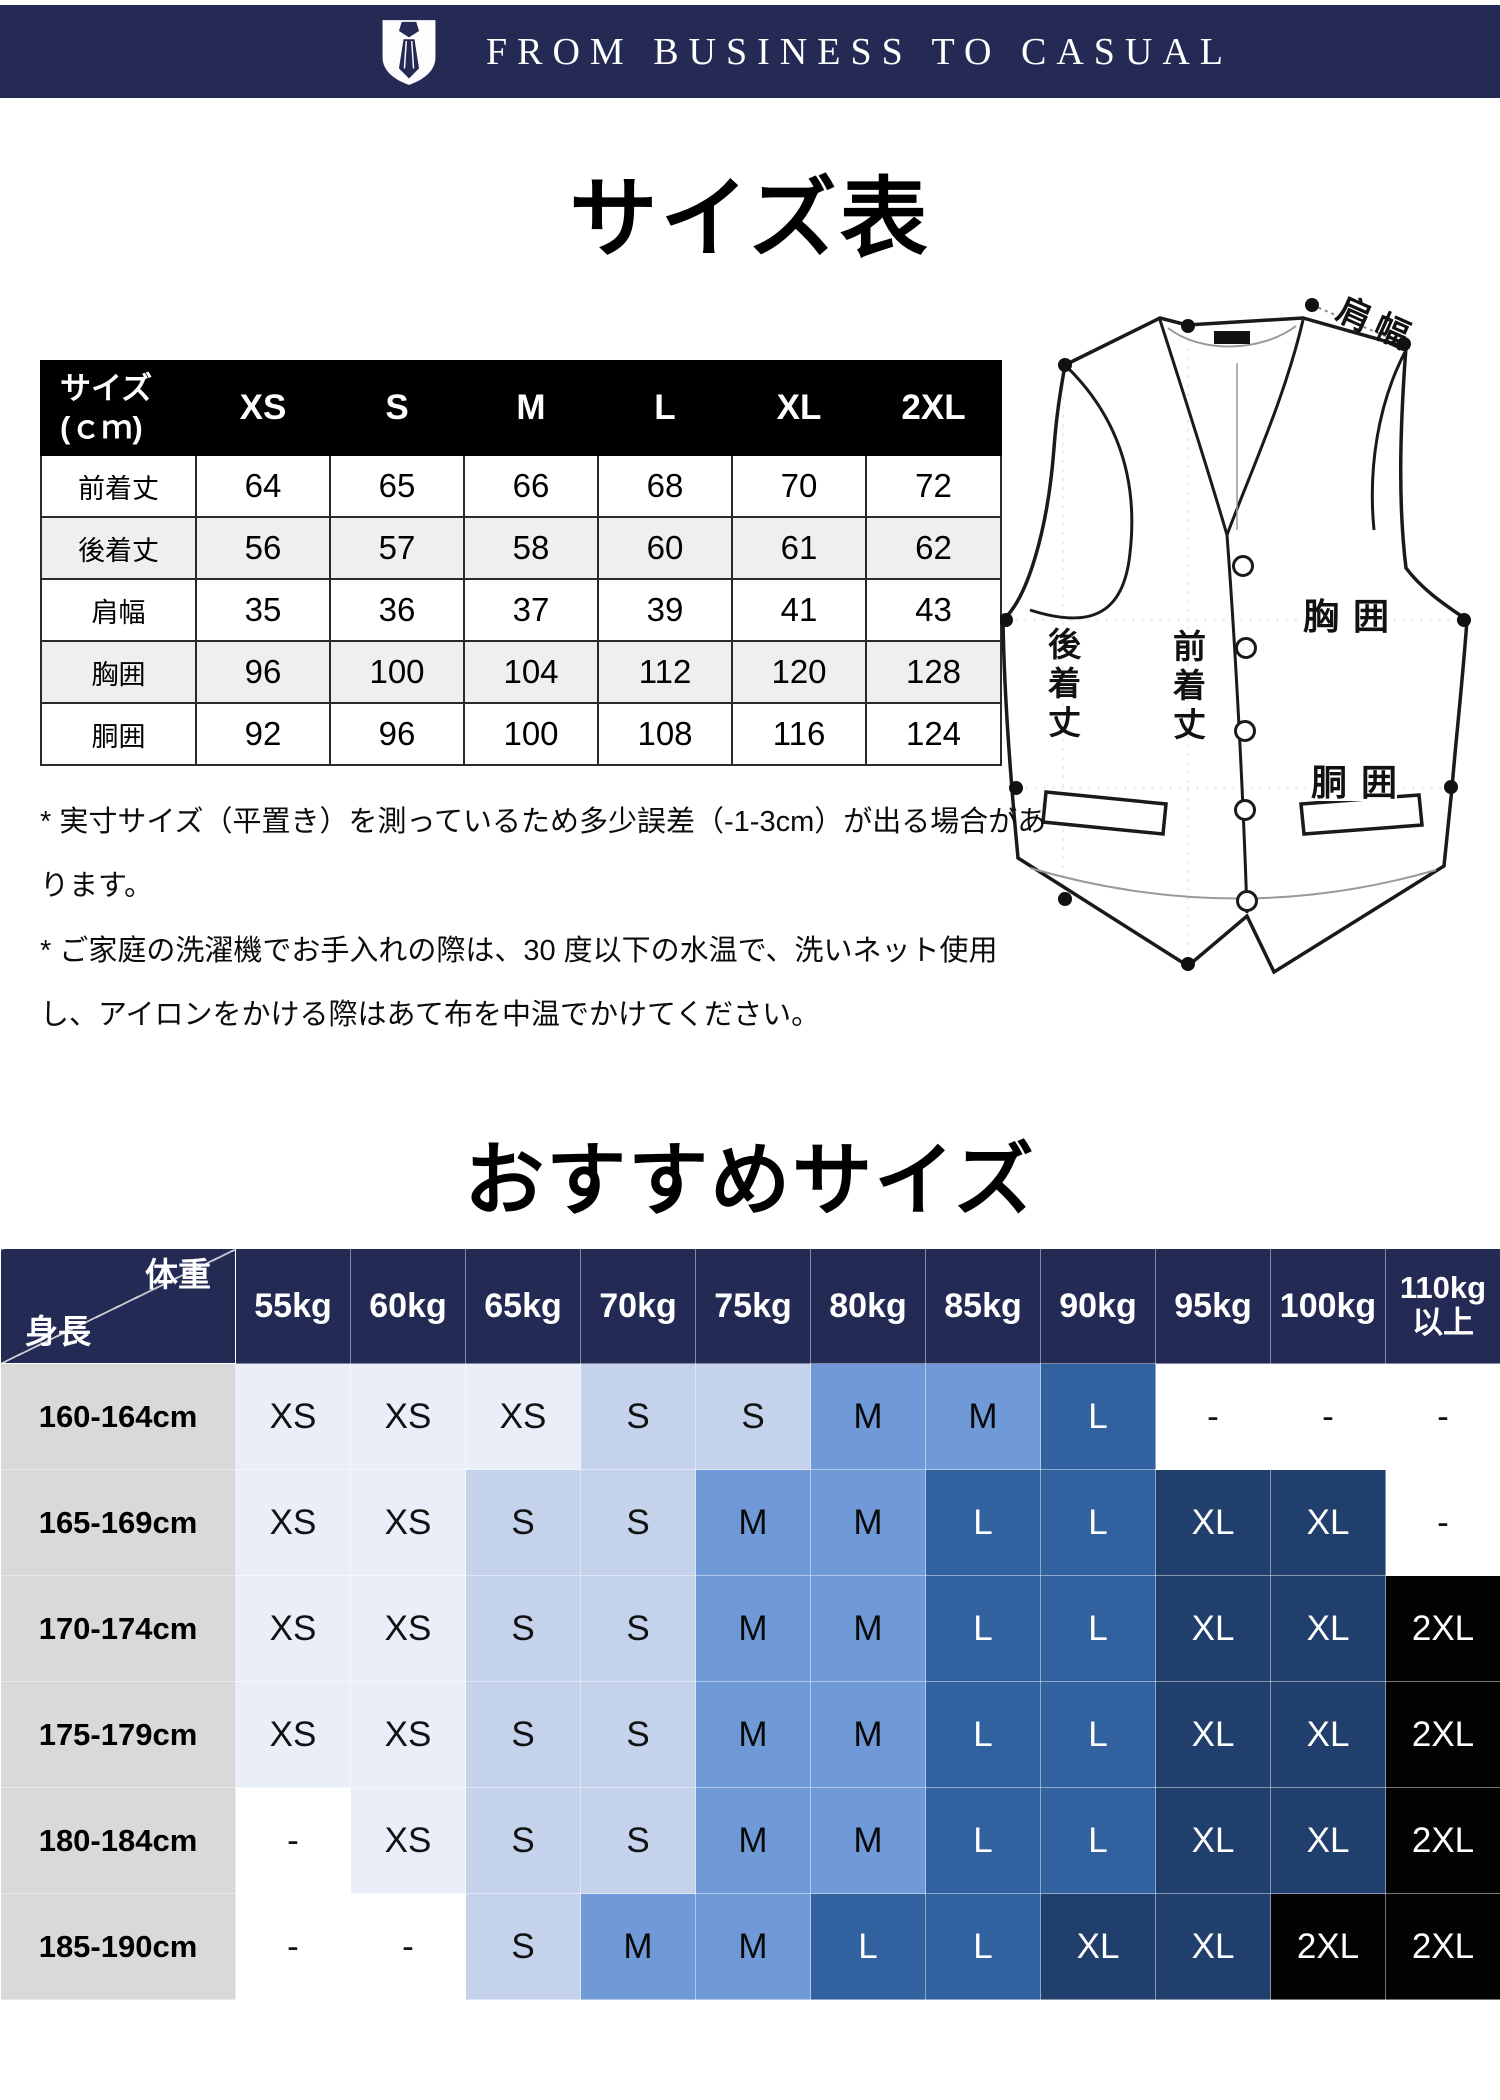 This screenshot has width=1500, height=2100. I want to click on height-row-header: 175-179cm, so click(118, 1735).